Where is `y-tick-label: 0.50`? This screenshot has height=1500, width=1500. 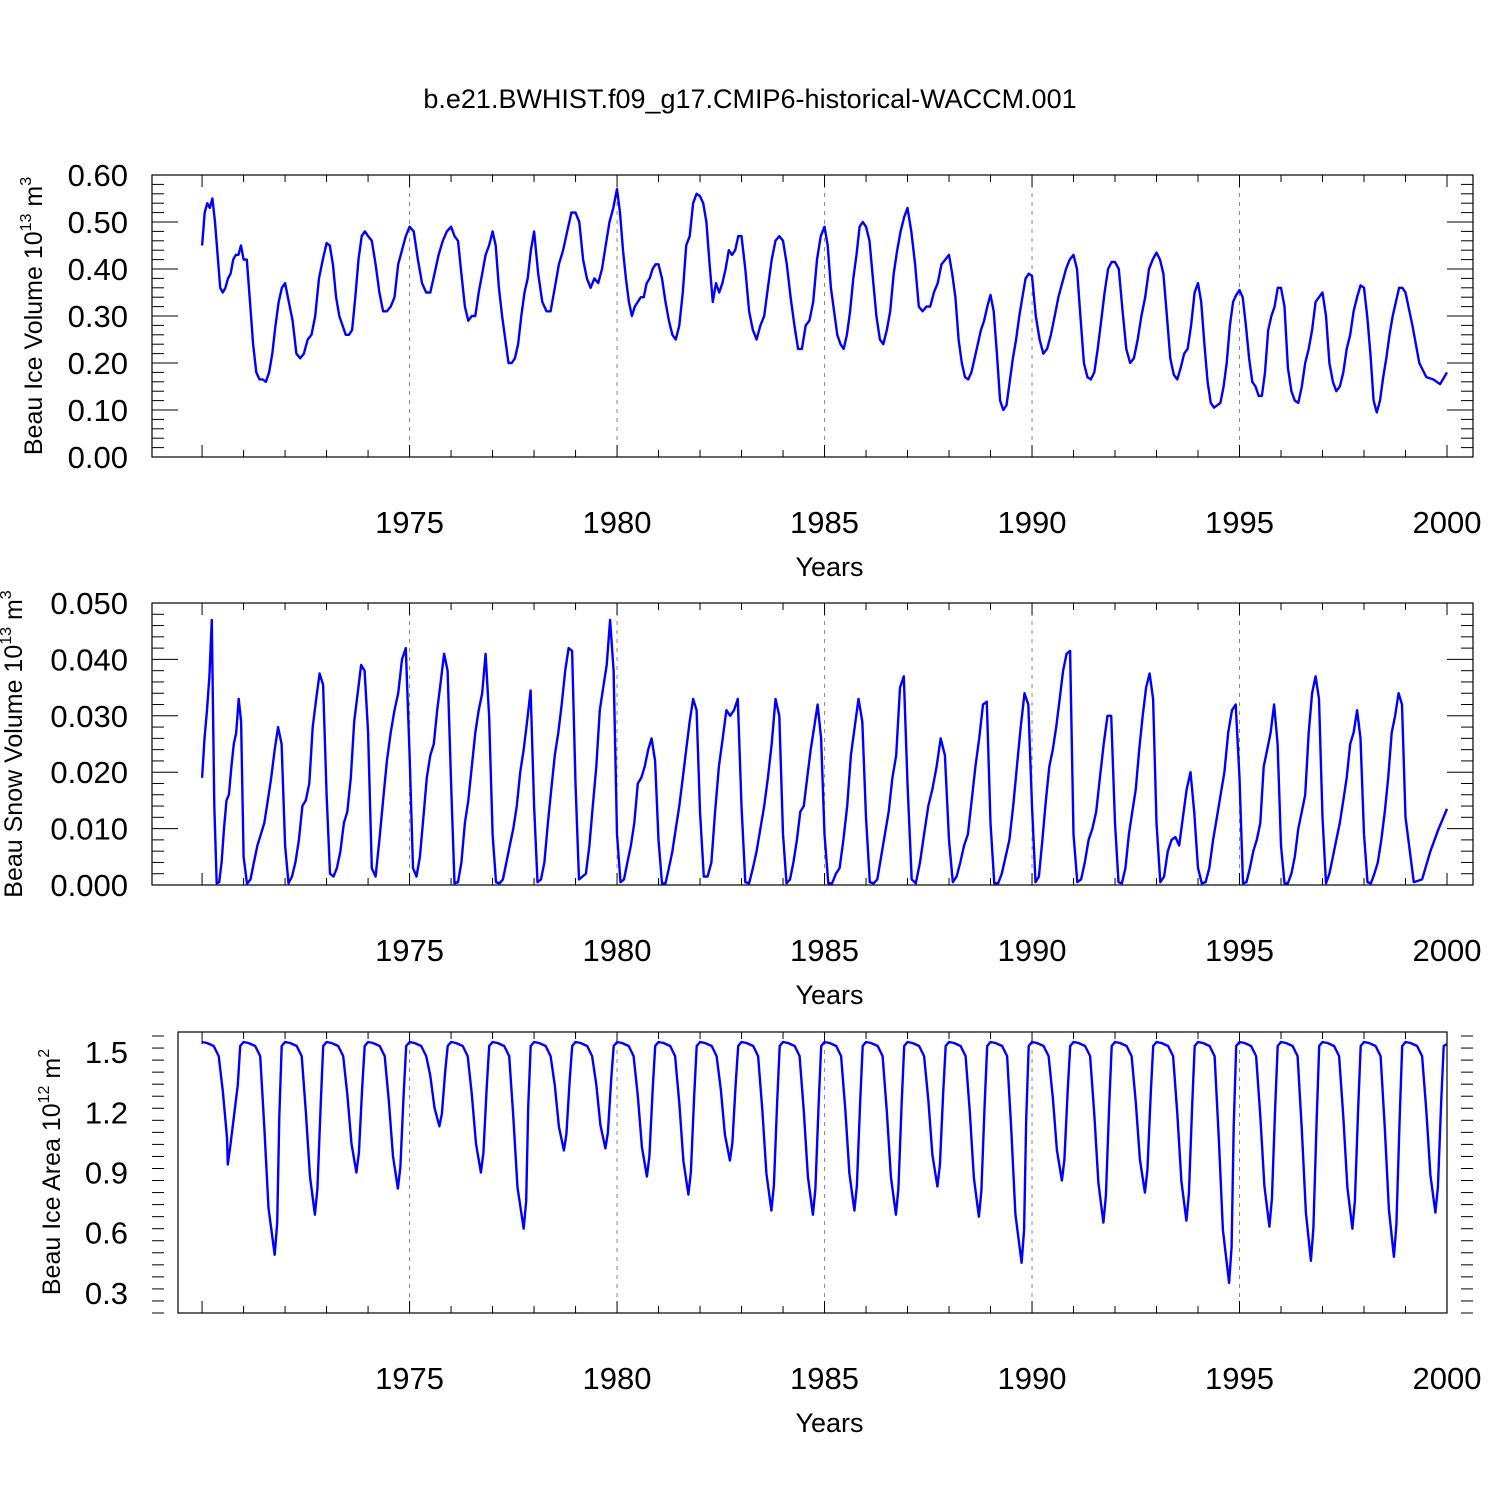 y-tick-label: 0.50 is located at coordinates (98, 222).